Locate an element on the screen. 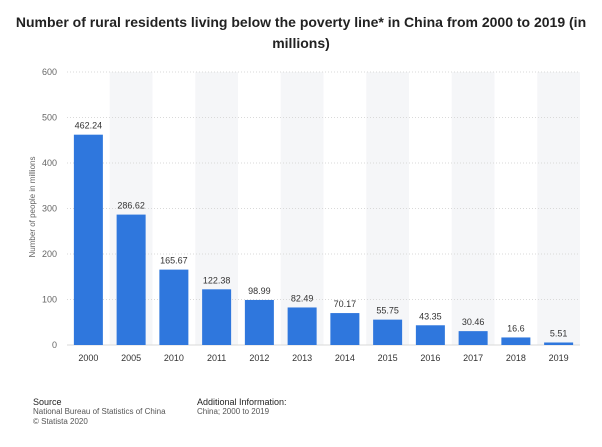 This screenshot has height=447, width=602. y-axis-ticks: 0 100 200 300 400 500 600 is located at coordinates (49, 208).